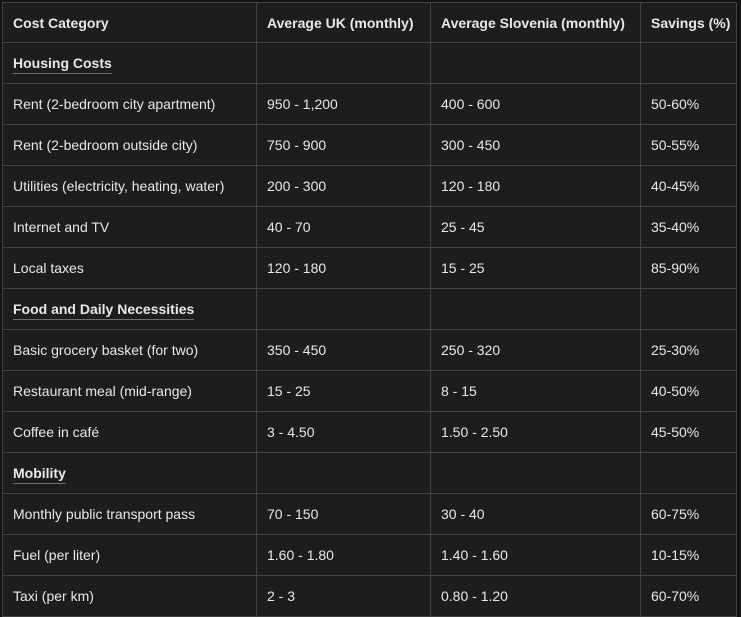  Describe the element at coordinates (535, 104) in the screenshot. I see `slovenia-value-cell: 400 - 600` at that location.